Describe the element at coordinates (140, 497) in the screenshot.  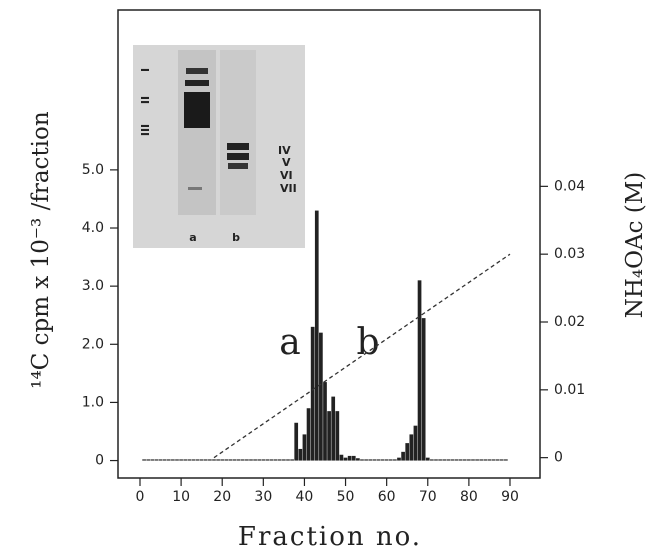
I see `x-tick-label: 0` at that location.